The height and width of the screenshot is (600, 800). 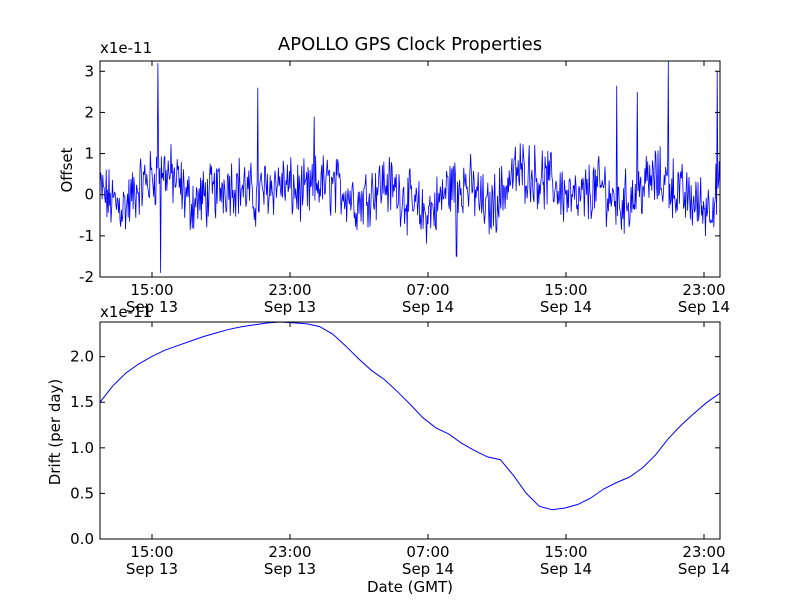 I want to click on offset-y-axis-label: Offset, so click(x=67, y=169).